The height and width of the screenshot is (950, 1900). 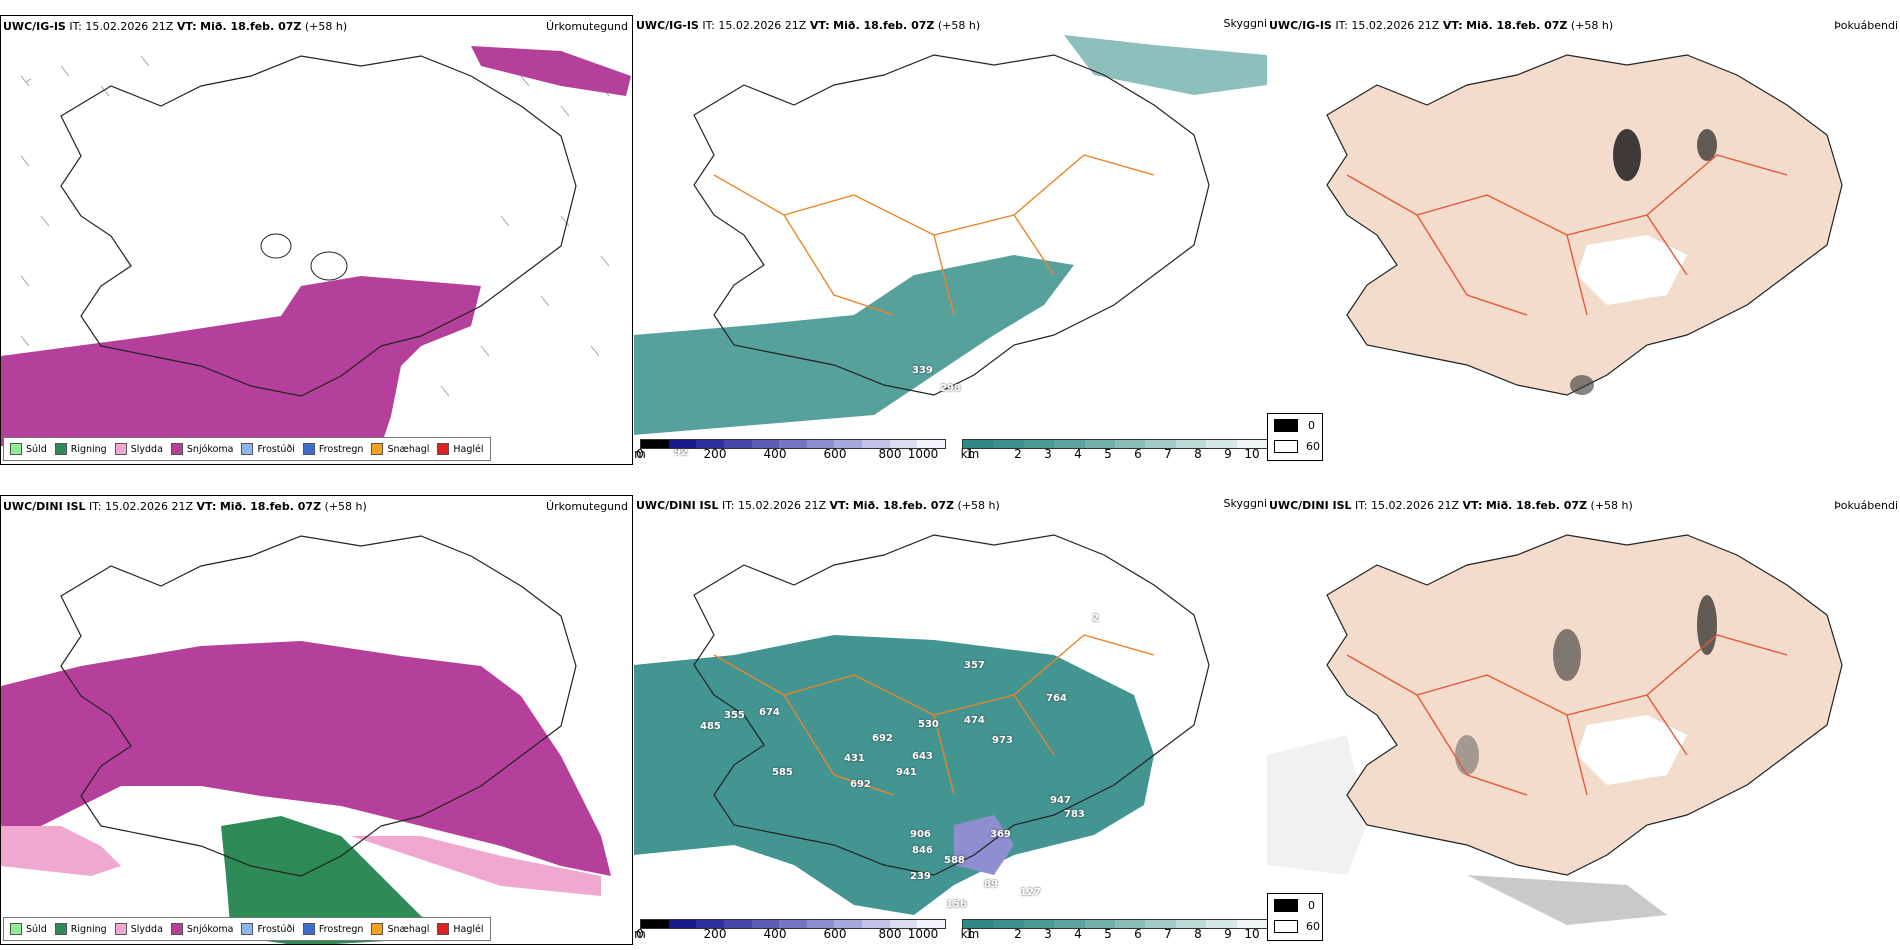 What do you see at coordinates (734, 715) in the screenshot?
I see `cloud-base-label: 355` at bounding box center [734, 715].